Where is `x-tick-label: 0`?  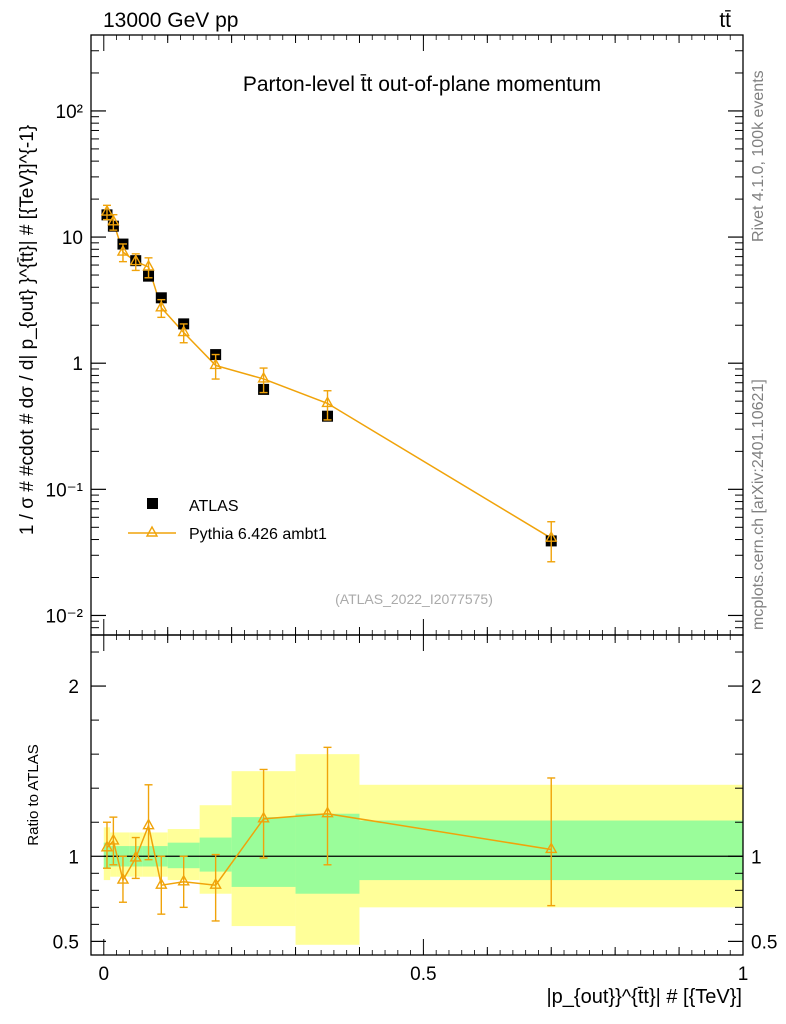 x-tick-label: 0 is located at coordinates (103, 974).